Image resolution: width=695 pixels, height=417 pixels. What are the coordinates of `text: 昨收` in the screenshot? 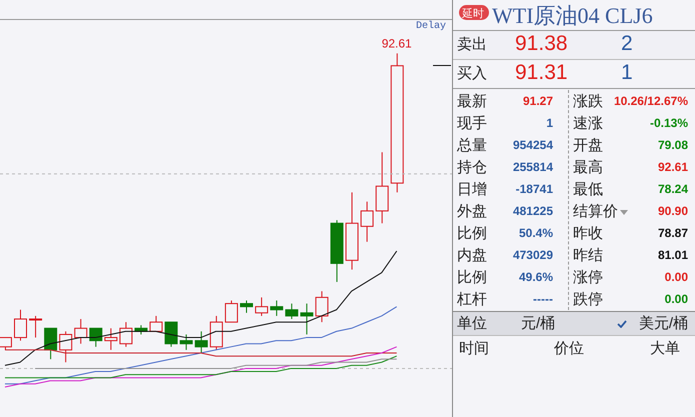 It's located at (588, 233).